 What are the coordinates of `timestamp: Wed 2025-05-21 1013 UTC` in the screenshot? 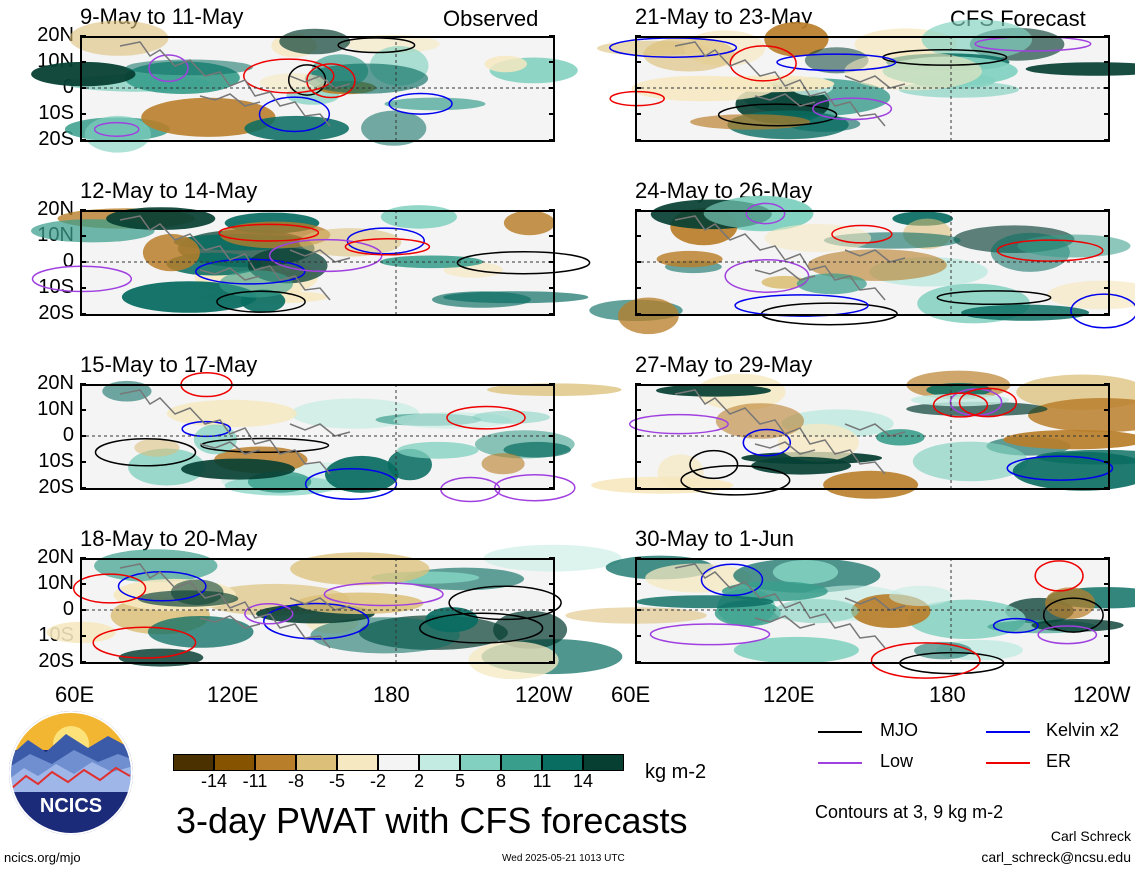 It's located at (563, 858).